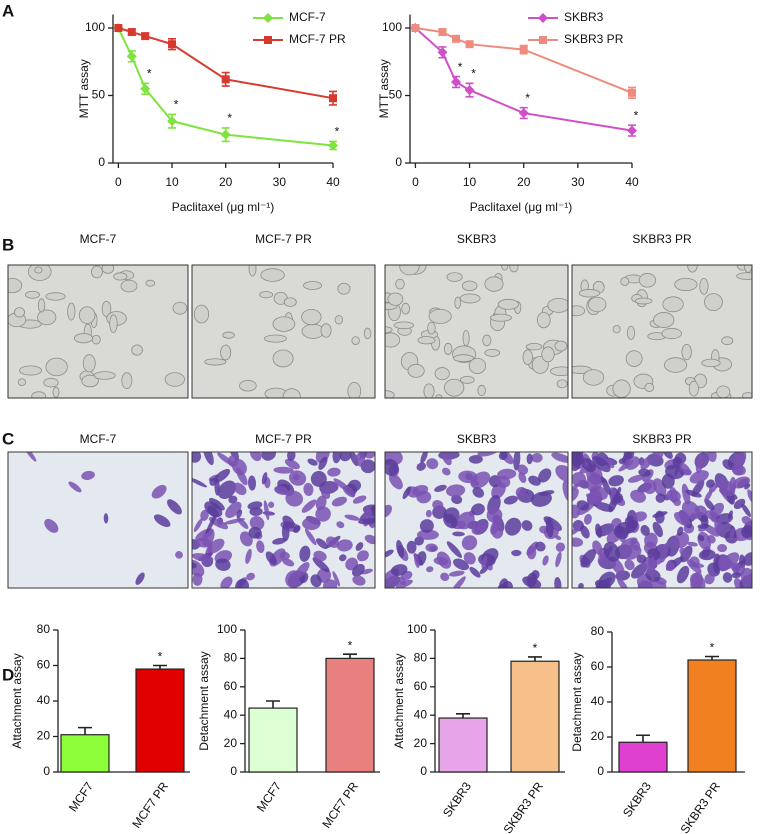  I want to click on x-tick-label: 40, so click(632, 182).